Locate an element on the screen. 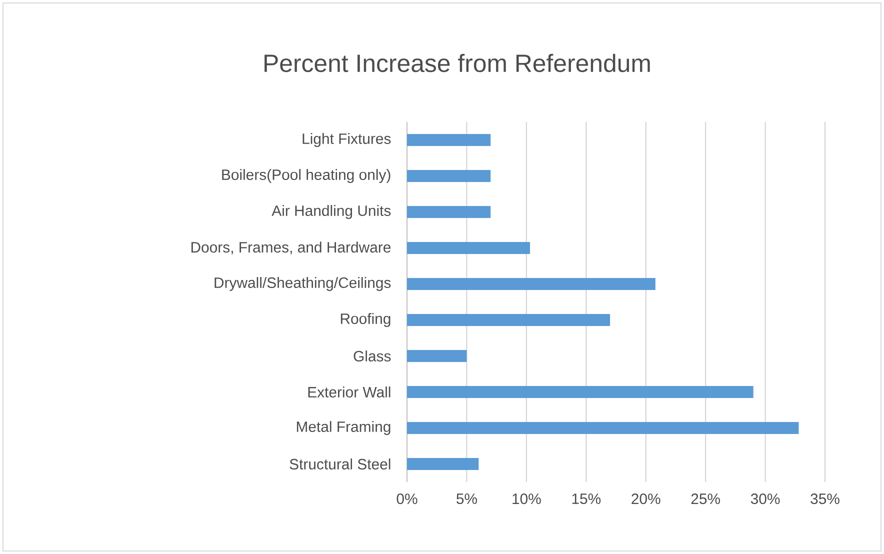 The image size is (884, 554). y-tick-label: Light Fixtures is located at coordinates (346, 140).